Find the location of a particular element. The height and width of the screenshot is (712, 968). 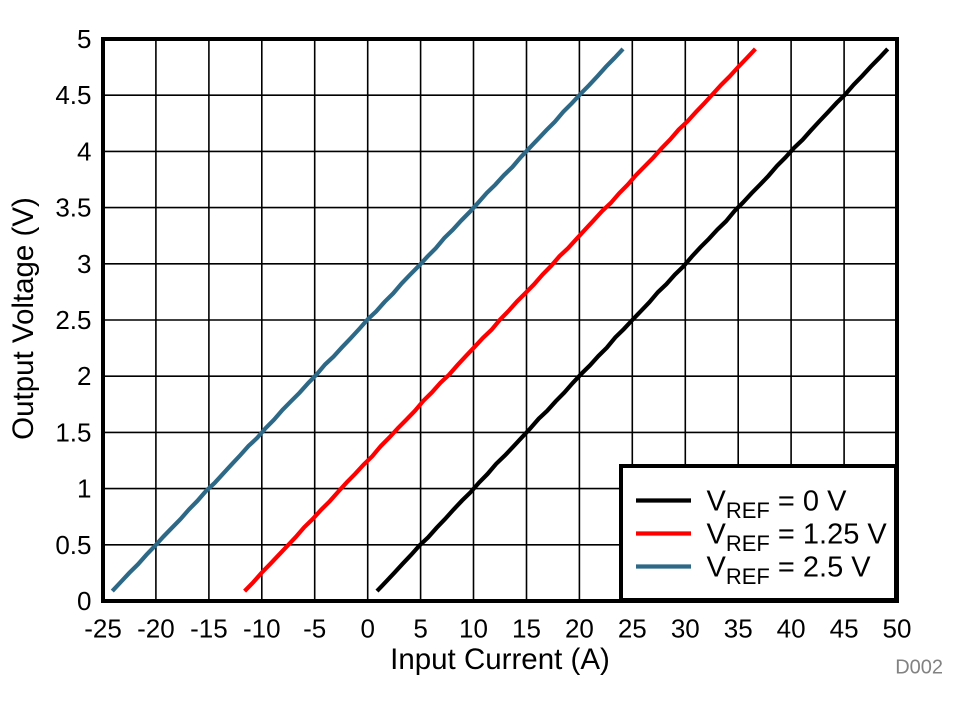

svg-text: VREF = 2.5 V is located at coordinates (789, 570).